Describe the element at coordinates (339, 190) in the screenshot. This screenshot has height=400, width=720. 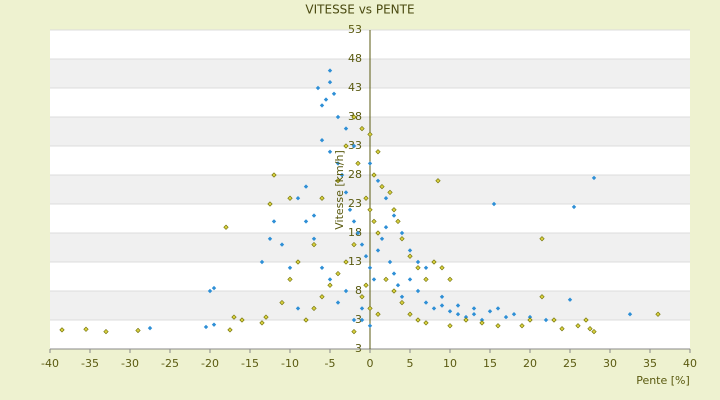
I see `y-axis-title: Vitesse [km/h]` at that location.